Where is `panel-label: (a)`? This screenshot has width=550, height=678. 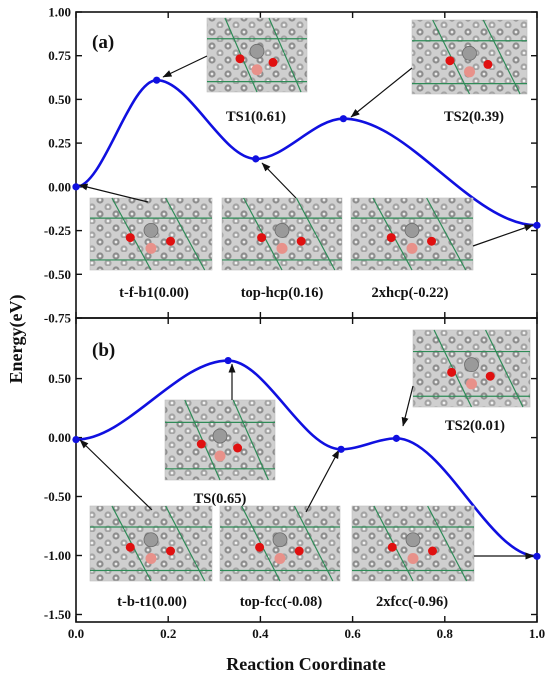 panel-label: (a) is located at coordinates (103, 42).